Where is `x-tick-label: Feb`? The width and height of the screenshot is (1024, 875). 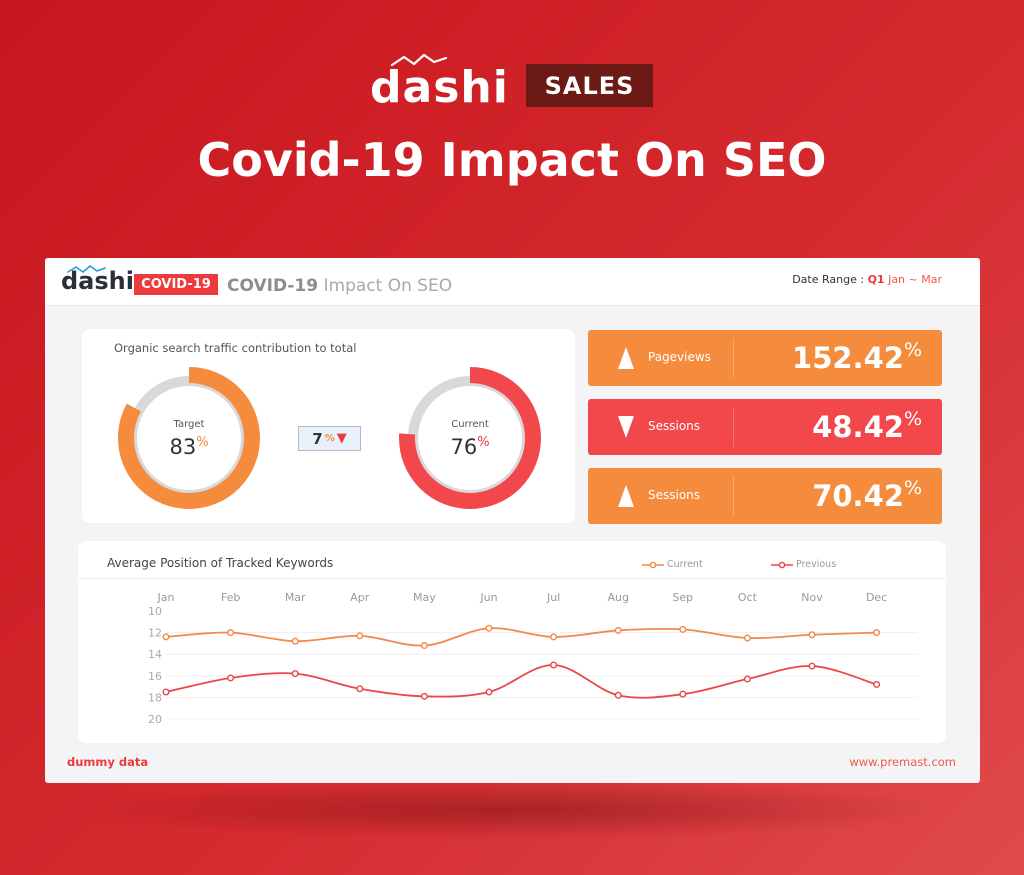
x-tick-label: Feb is located at coordinates (230, 597).